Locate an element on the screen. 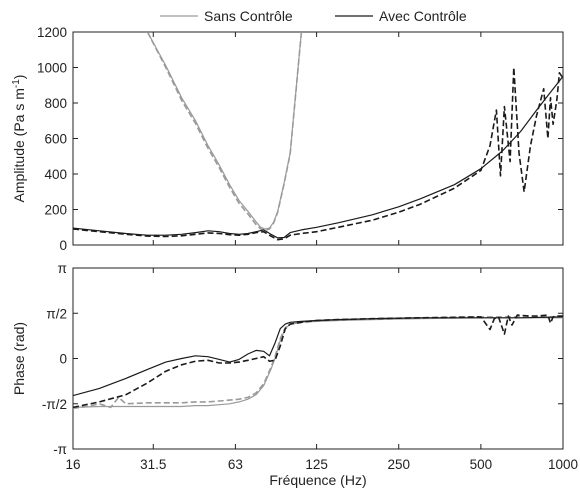 The height and width of the screenshot is (495, 580). phase-ylabel: Phase (rad) is located at coordinates (19, 358).